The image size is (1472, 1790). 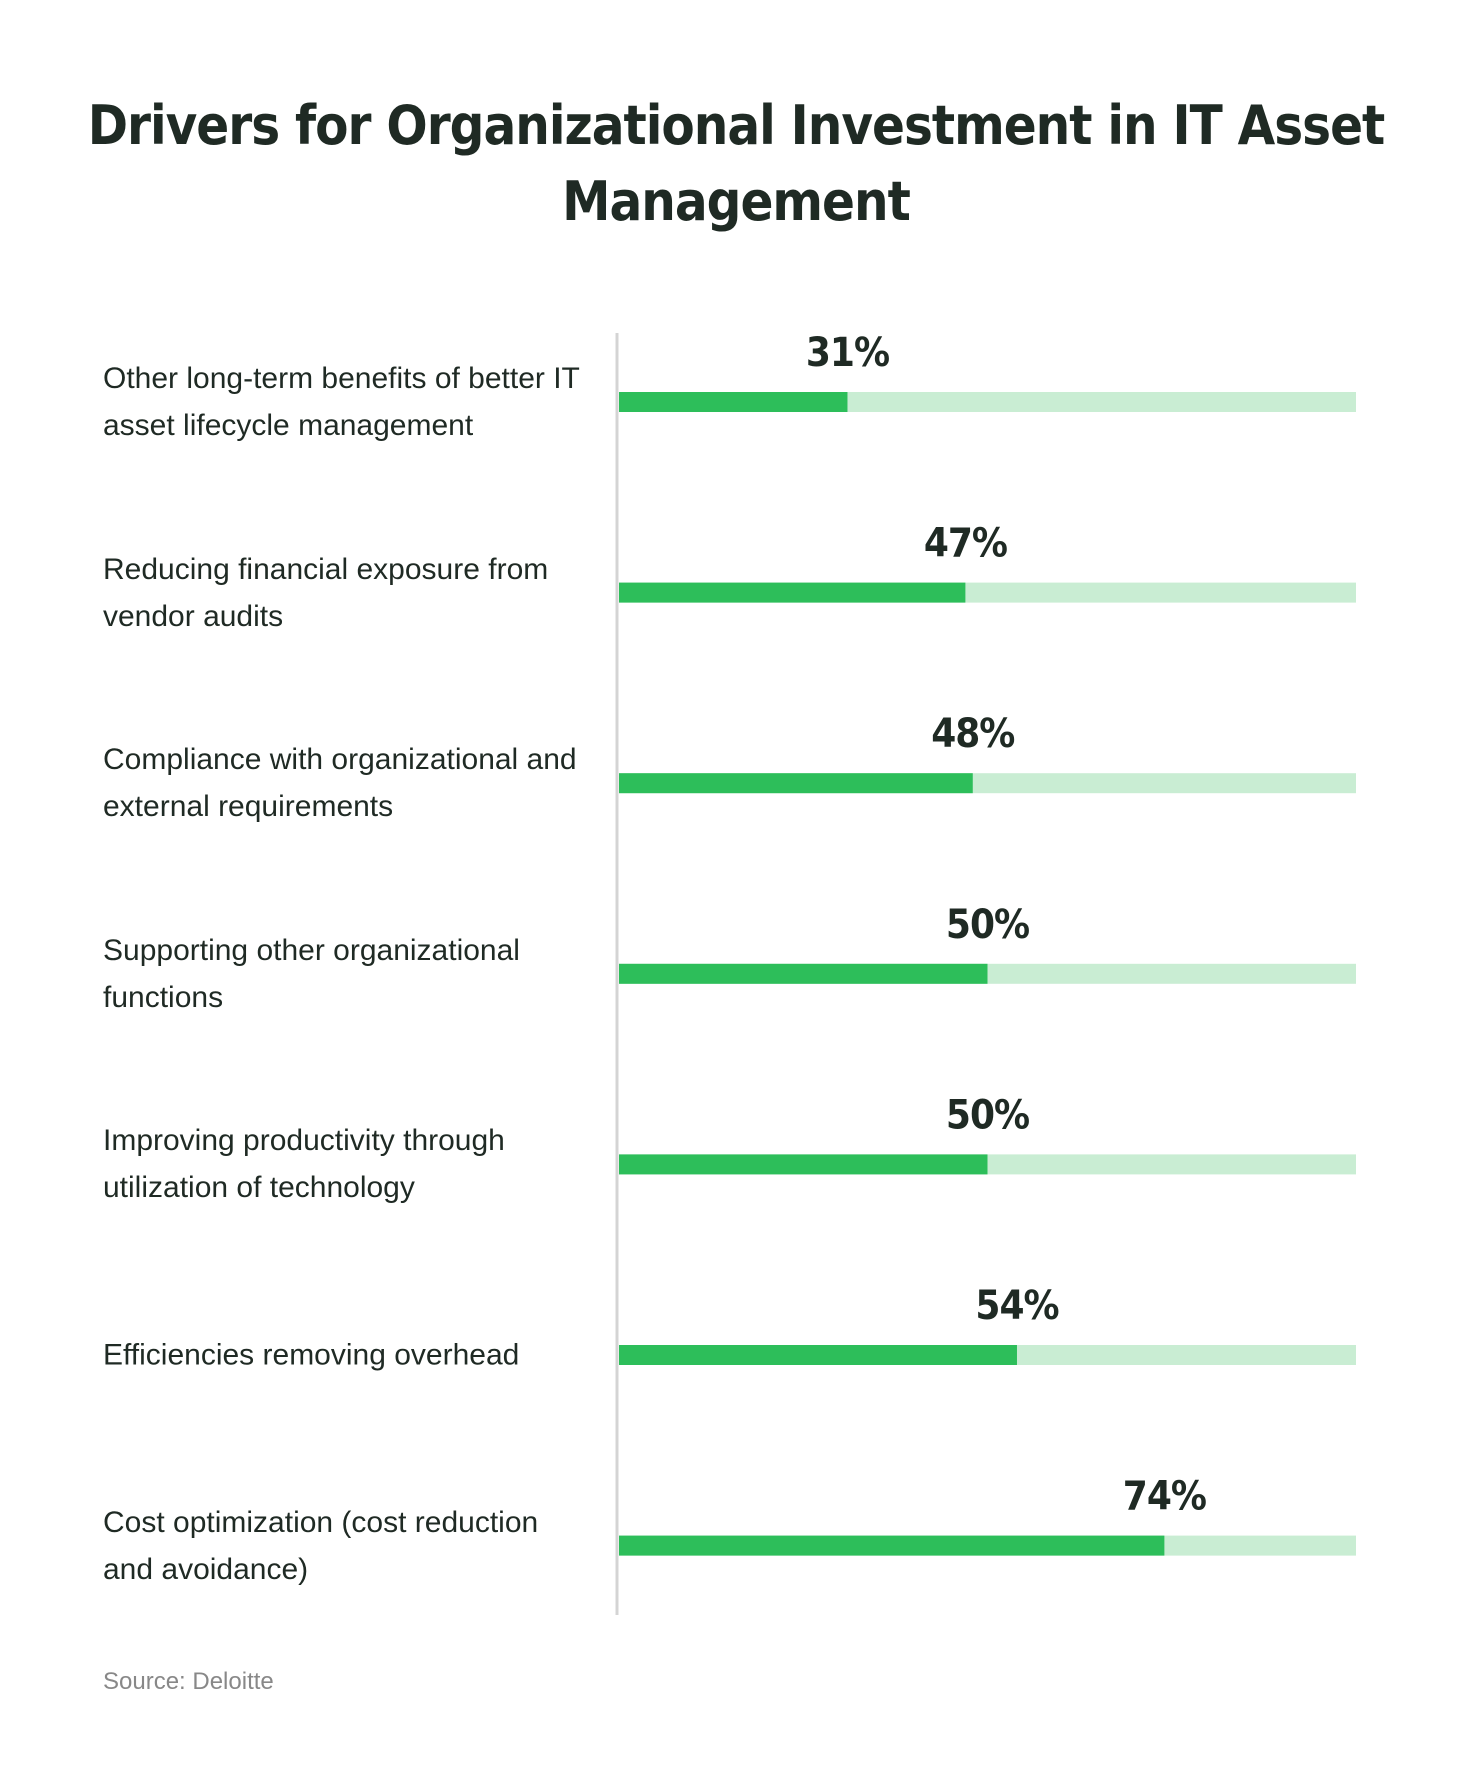 What do you see at coordinates (1016, 1306) in the screenshot?
I see `value-label: 54%` at bounding box center [1016, 1306].